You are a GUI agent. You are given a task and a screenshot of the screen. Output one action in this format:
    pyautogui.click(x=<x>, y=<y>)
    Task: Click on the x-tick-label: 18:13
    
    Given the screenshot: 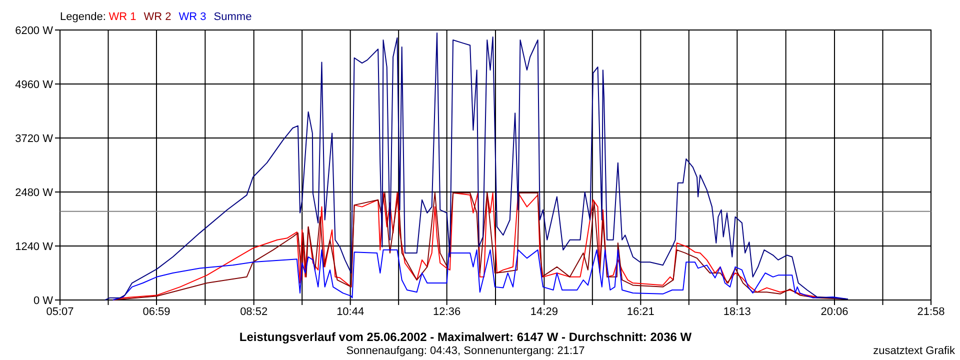 What is the action you would take?
    pyautogui.click(x=737, y=312)
    